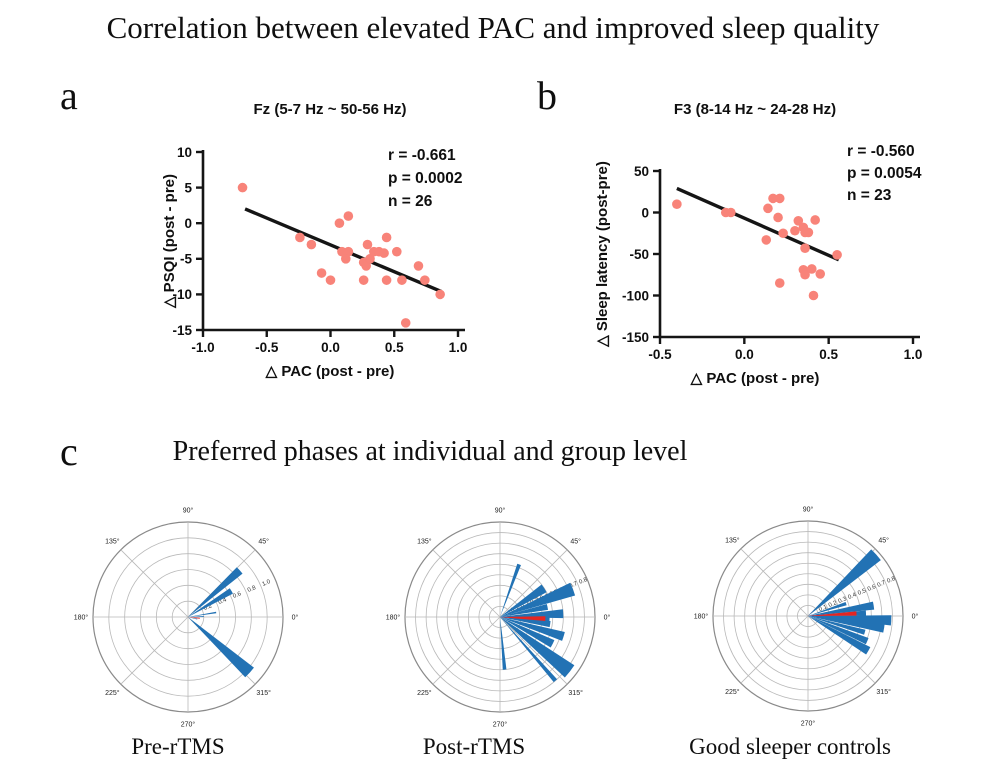 The height and width of the screenshot is (782, 986). Describe the element at coordinates (169, 241) in the screenshot. I see `y-axis-label: △ PSQI (post - pre)` at that location.